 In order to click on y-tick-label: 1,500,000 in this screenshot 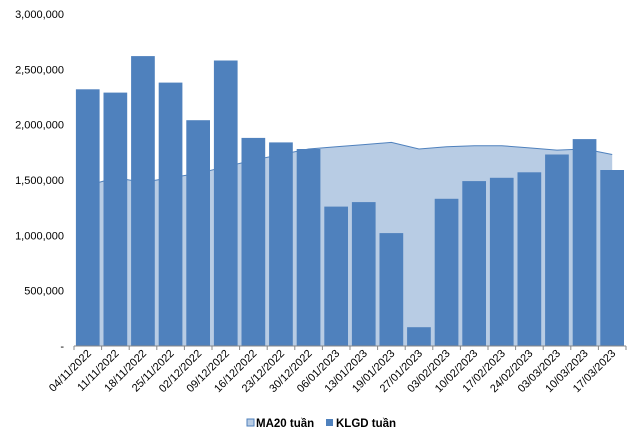, I will do `click(39, 181)`.